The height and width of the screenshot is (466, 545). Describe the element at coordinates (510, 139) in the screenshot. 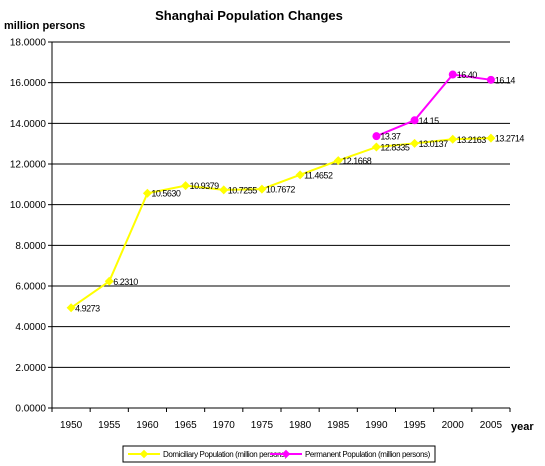

I see `data-label-domiciliary: 13.2714` at that location.